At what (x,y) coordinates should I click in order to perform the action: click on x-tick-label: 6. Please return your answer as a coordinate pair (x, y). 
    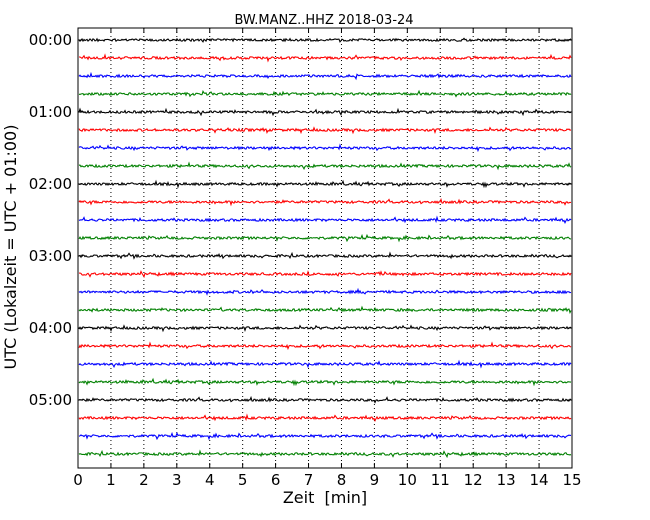
    Looking at the image, I should click on (276, 480).